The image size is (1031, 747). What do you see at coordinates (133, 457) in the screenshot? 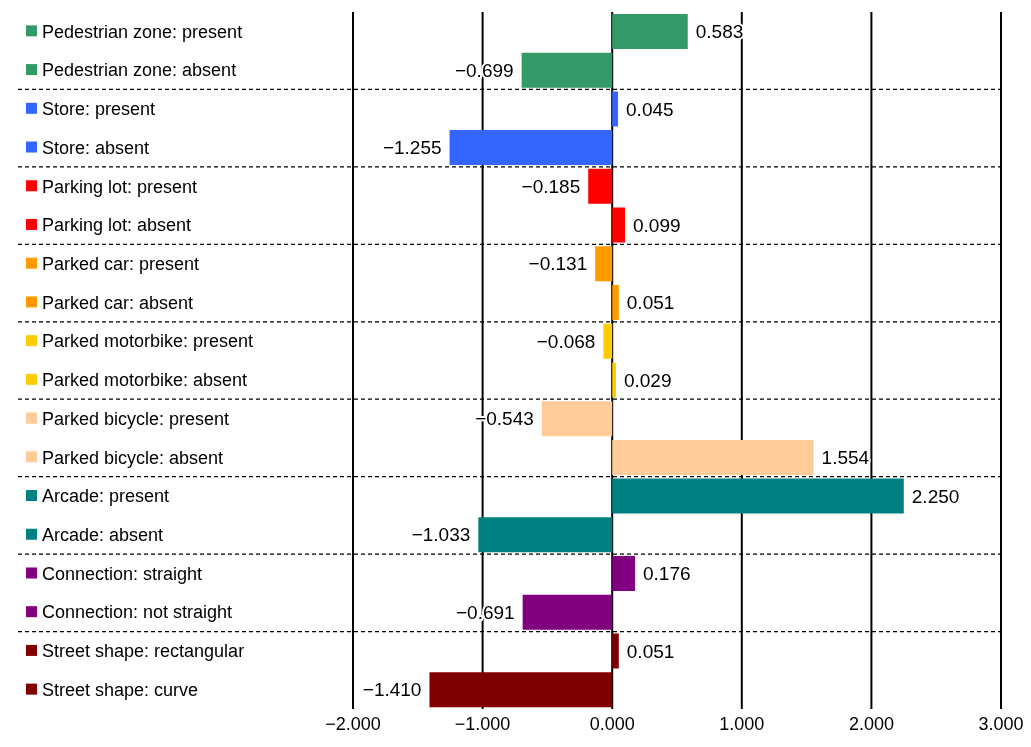
I see `y-tick-label: Parked bicycle: absent` at bounding box center [133, 457].